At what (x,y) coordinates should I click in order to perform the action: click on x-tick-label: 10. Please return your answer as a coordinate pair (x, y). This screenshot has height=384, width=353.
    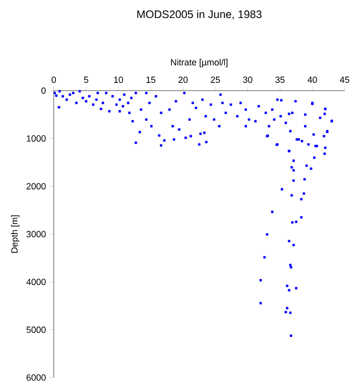
    Looking at the image, I should click on (119, 79).